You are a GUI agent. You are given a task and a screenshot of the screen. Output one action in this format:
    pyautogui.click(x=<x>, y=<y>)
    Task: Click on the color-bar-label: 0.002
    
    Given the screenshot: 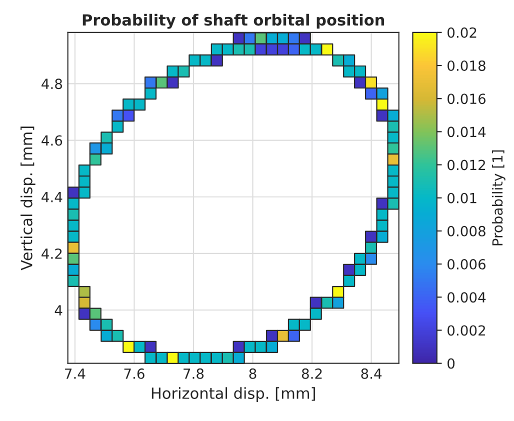 What is the action you would take?
    pyautogui.click(x=466, y=330)
    